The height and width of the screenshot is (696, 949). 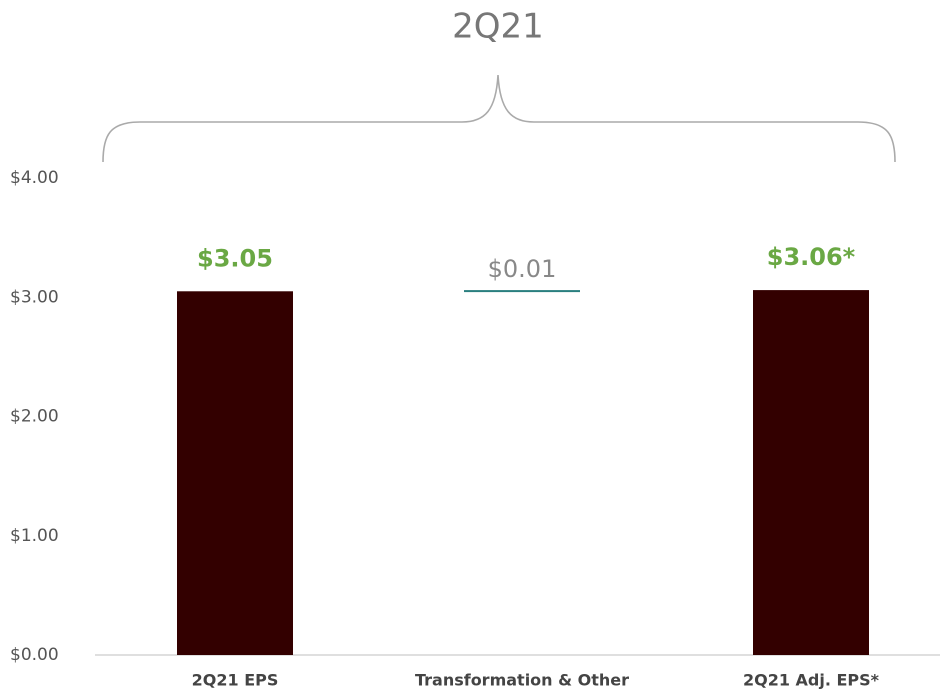 What do you see at coordinates (811, 257) in the screenshot?
I see `value-label: $3.06*` at bounding box center [811, 257].